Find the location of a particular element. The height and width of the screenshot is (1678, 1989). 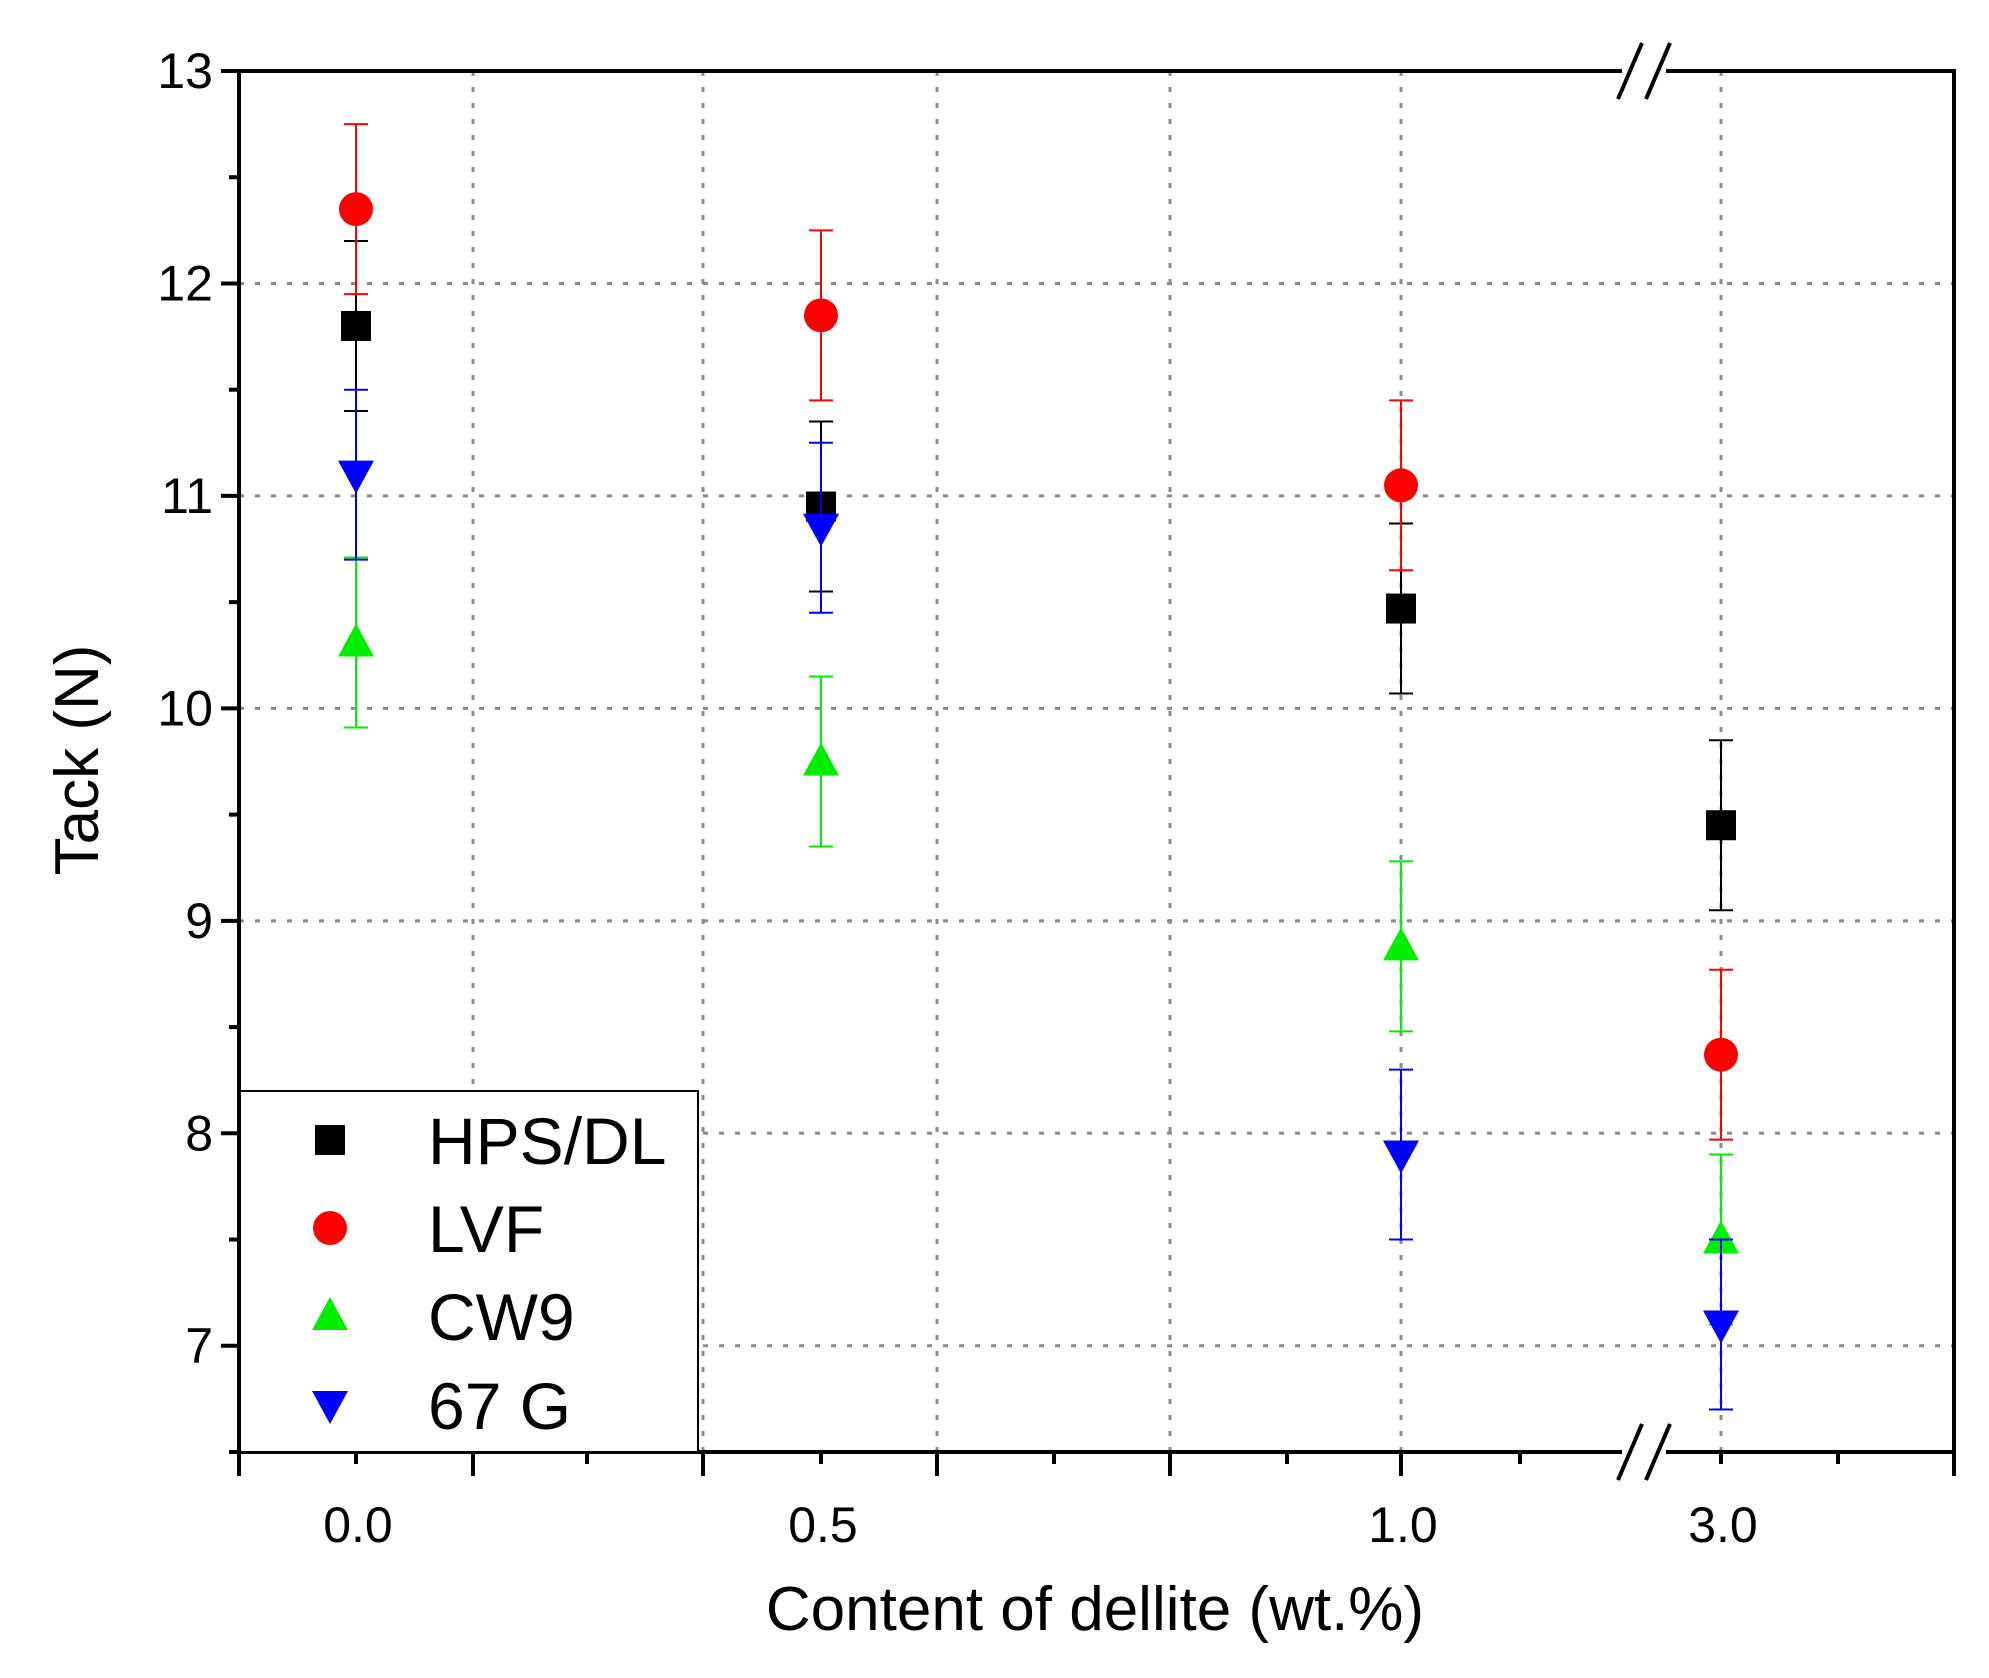

axis-break-top is located at coordinates (1644, 71).